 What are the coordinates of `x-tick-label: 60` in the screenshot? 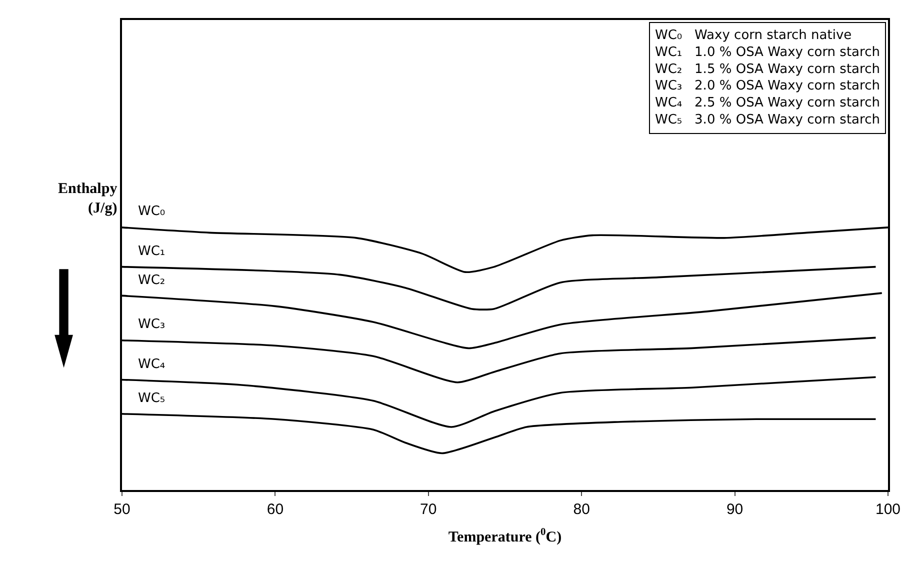 It's located at (275, 509).